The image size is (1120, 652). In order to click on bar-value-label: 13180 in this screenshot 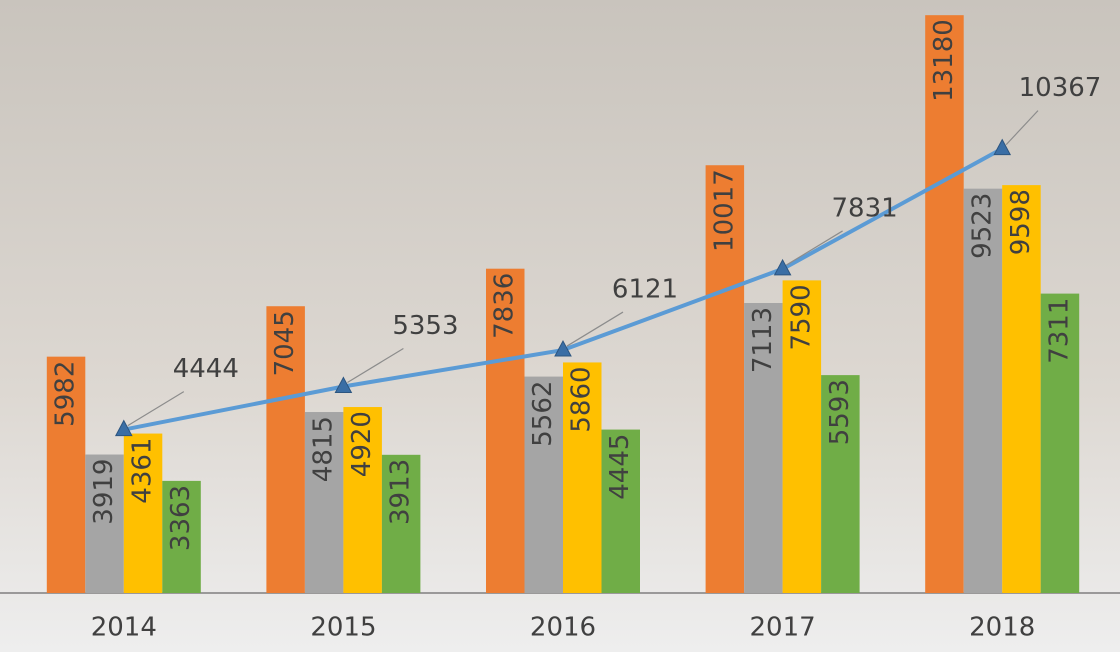, I will do `click(944, 60)`.